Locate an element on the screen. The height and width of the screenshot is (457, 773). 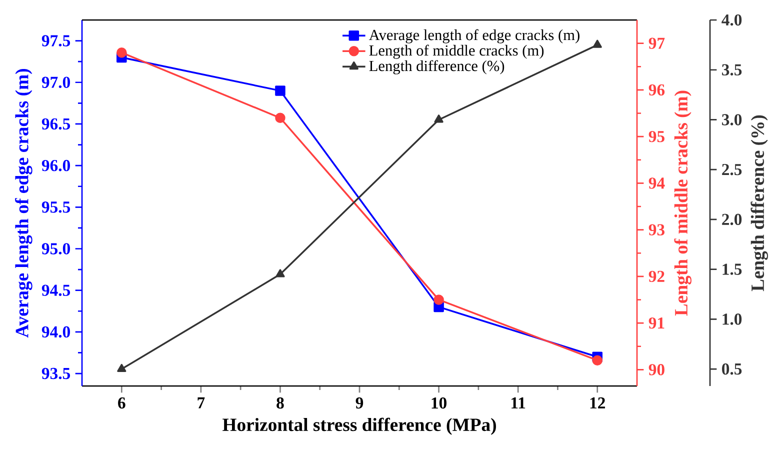
x-tick-label: 10 is located at coordinates (439, 403).